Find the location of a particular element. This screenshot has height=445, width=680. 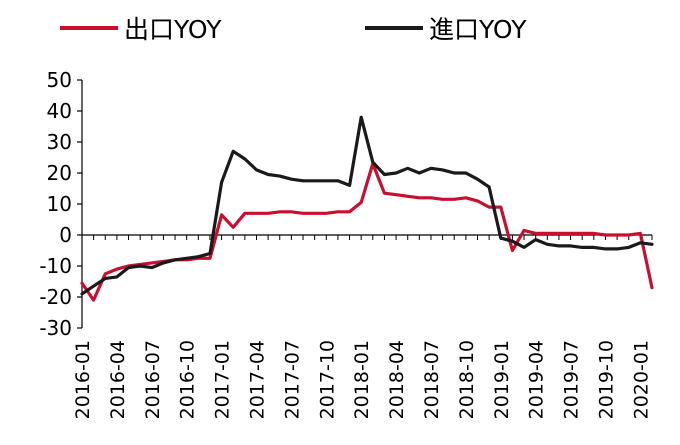

legend-item-import: 進口YOY is located at coordinates (446, 28).